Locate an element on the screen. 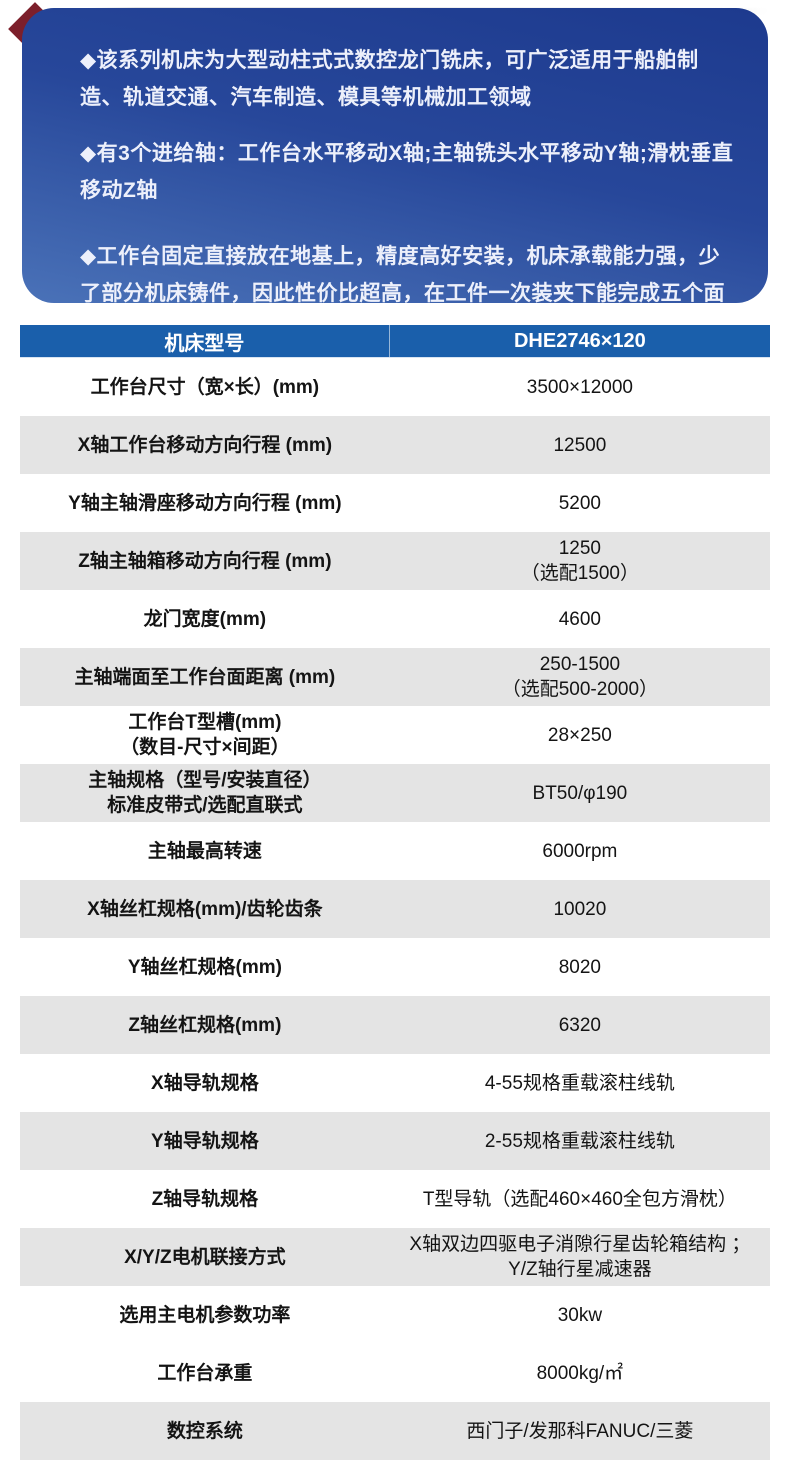  spec-row-10-value-line: 8020 is located at coordinates (580, 967).